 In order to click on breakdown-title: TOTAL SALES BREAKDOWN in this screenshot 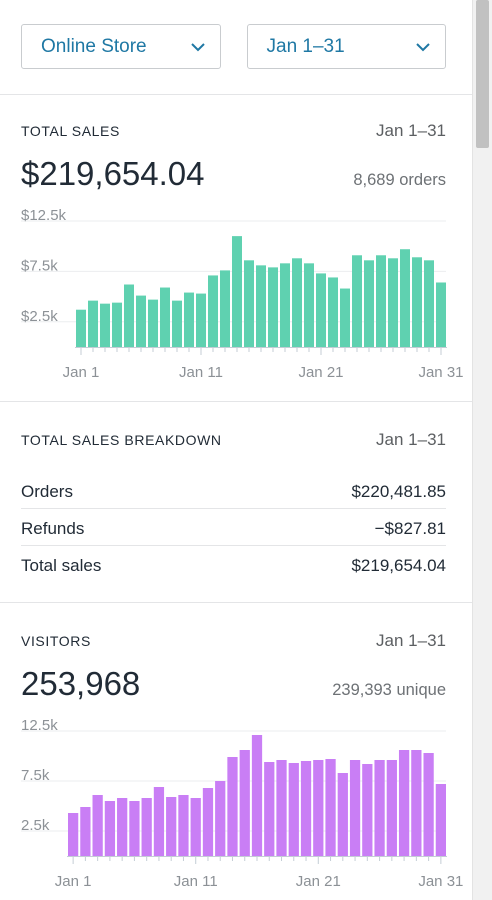, I will do `click(121, 440)`.